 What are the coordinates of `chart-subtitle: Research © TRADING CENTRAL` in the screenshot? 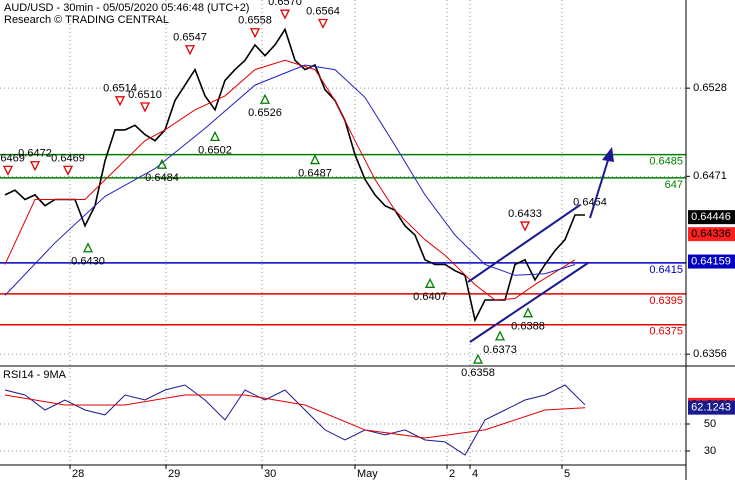 It's located at (86, 20).